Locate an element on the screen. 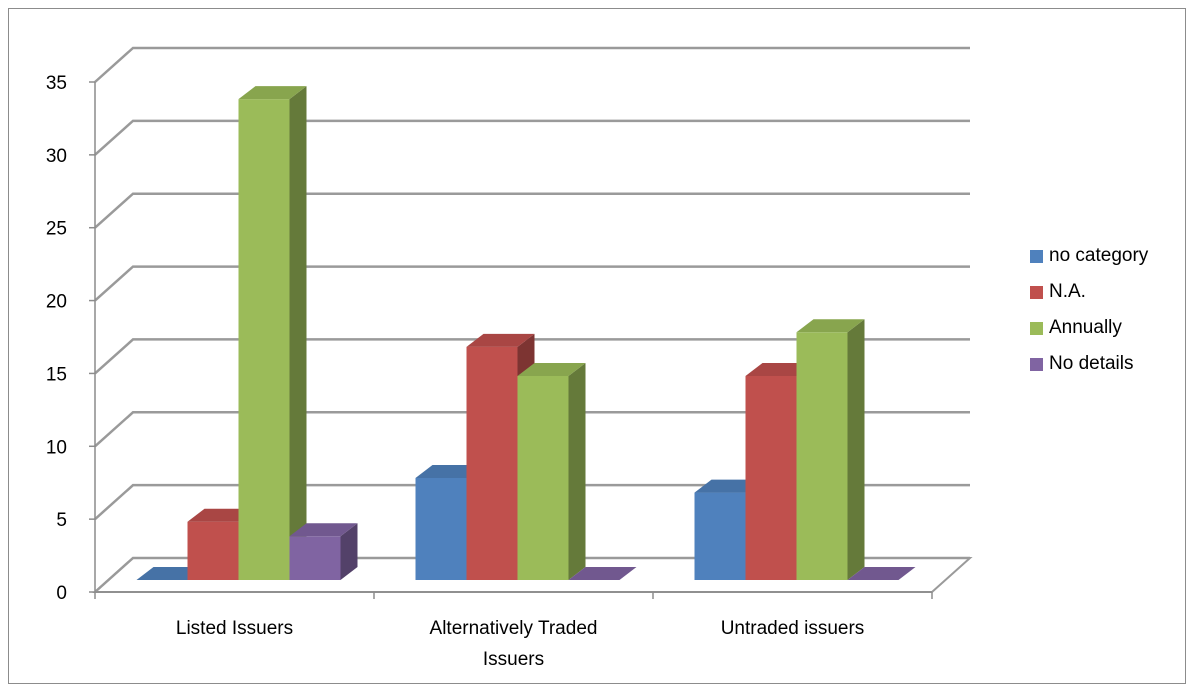 The width and height of the screenshot is (1196, 687). y-tick-label: 35 is located at coordinates (56, 83).